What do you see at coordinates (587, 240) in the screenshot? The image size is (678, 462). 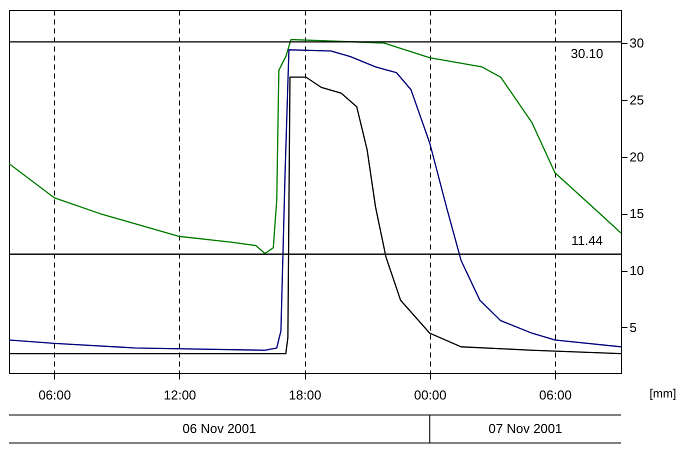 I see `ref-line-label: 11.44` at bounding box center [587, 240].